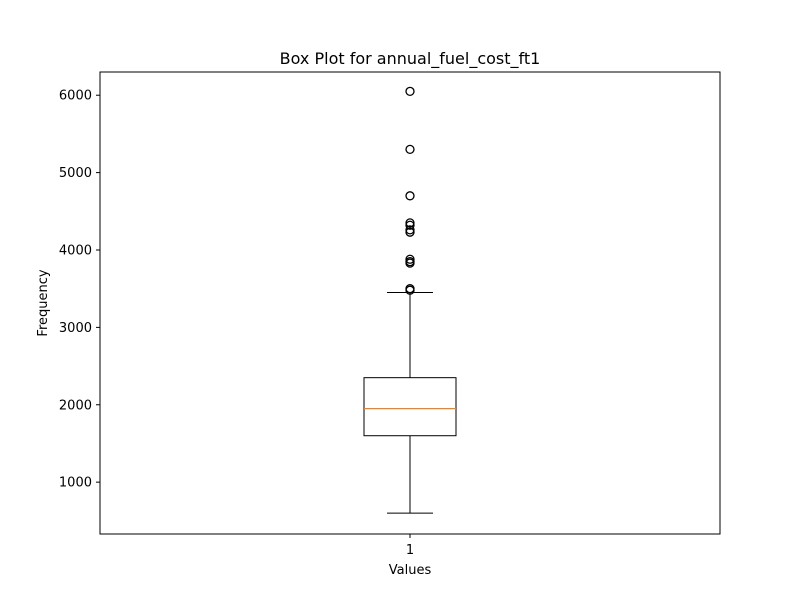 This screenshot has height=600, width=800. What do you see at coordinates (75, 96) in the screenshot?
I see `y-tick-label: 6000` at bounding box center [75, 96].